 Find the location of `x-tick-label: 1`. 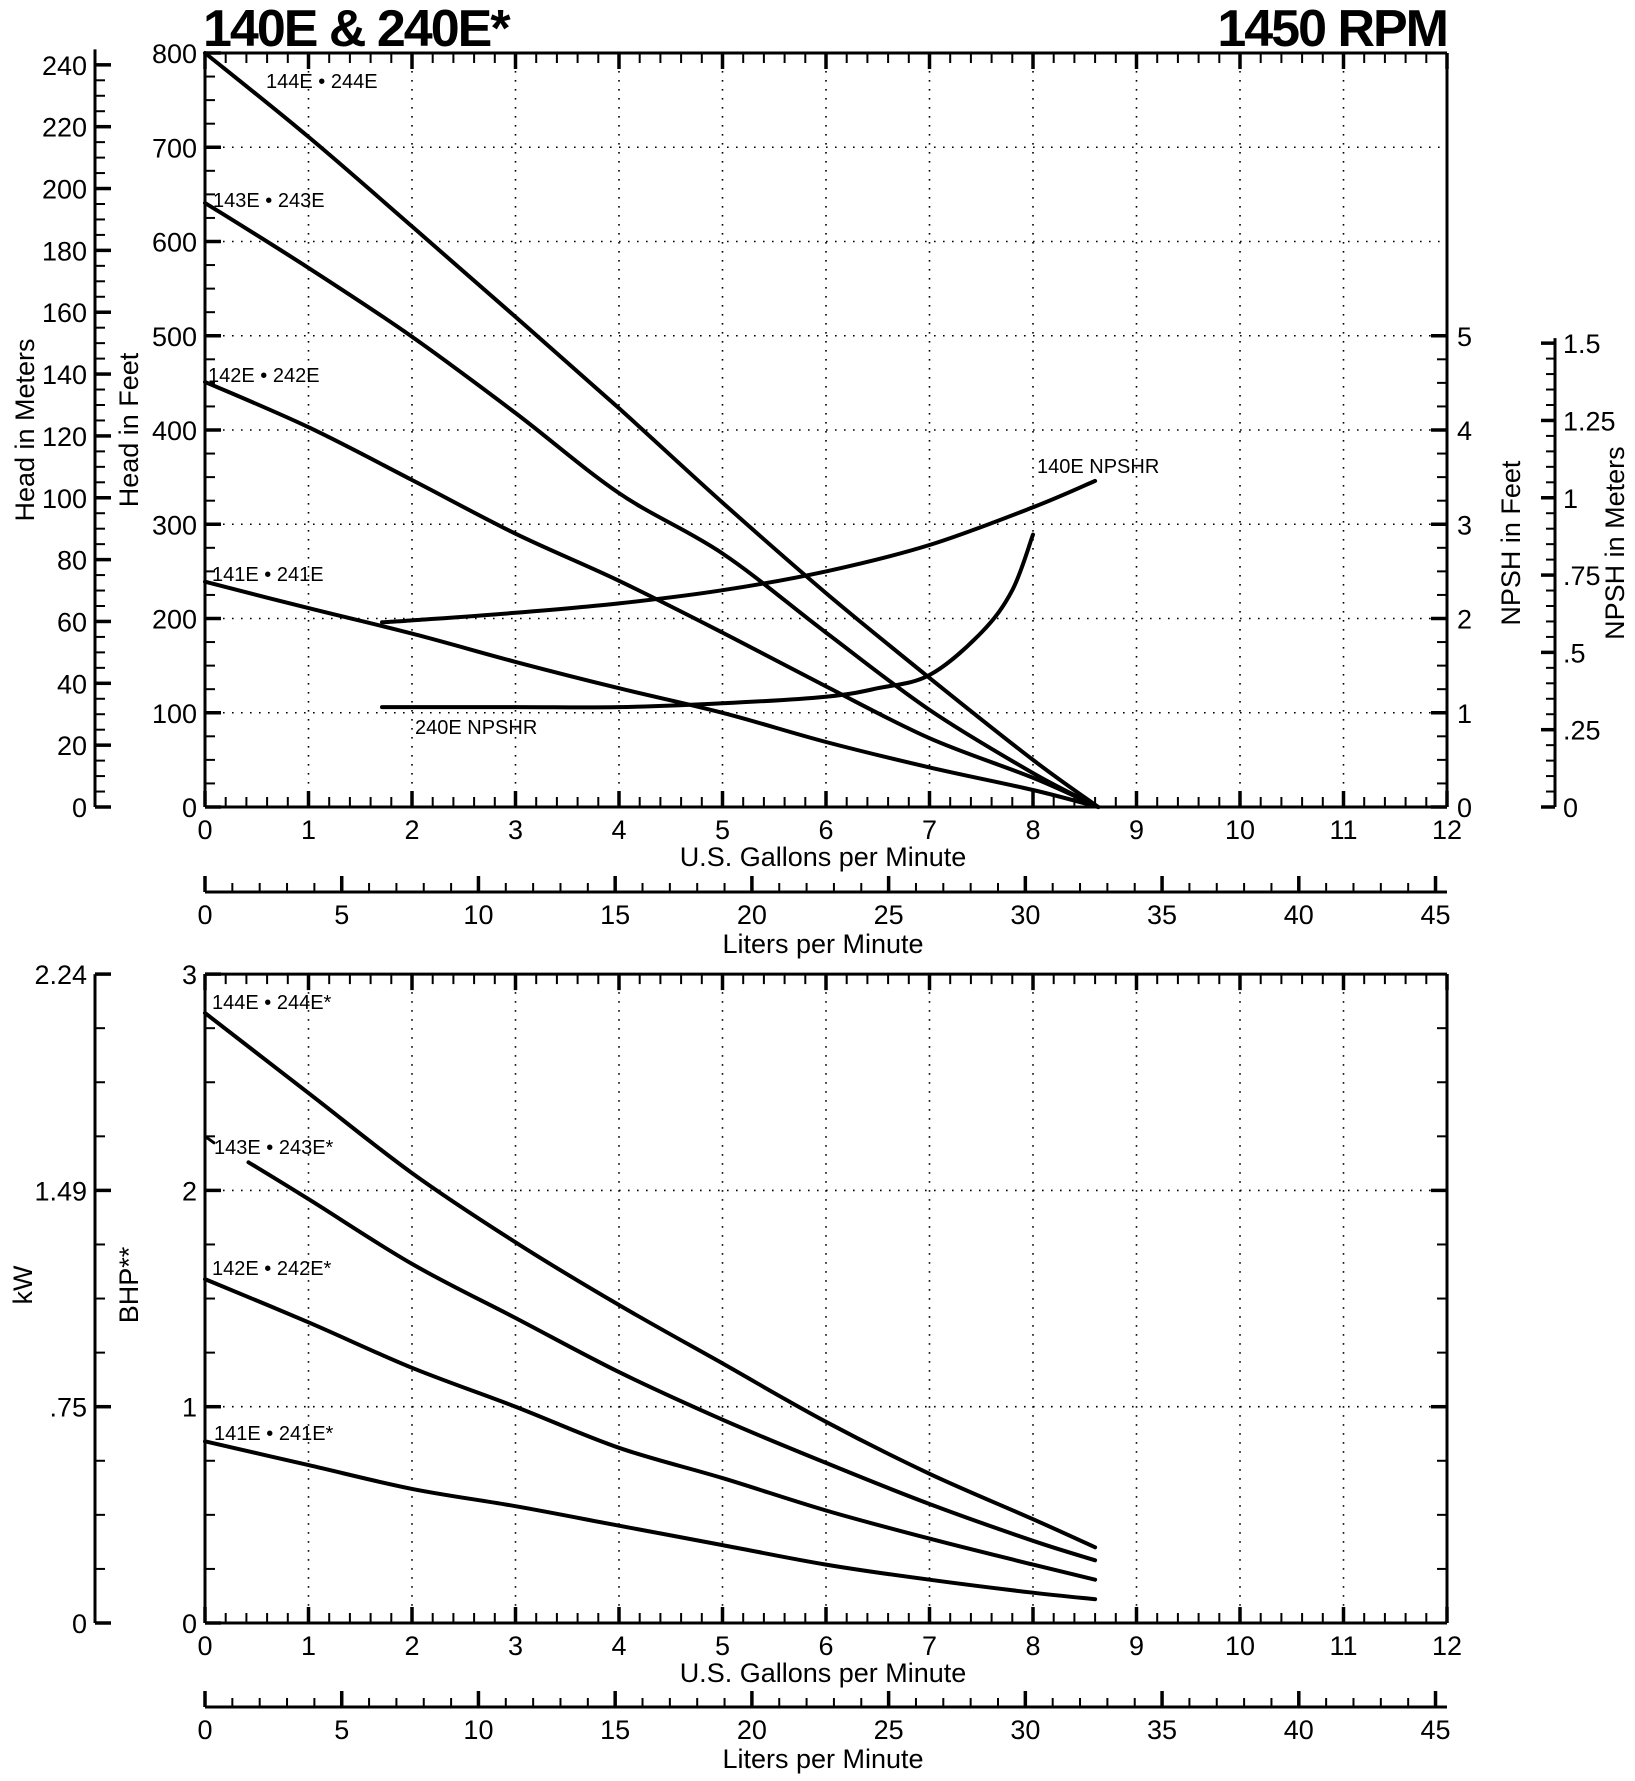

x-tick-label: 1 is located at coordinates (308, 830).